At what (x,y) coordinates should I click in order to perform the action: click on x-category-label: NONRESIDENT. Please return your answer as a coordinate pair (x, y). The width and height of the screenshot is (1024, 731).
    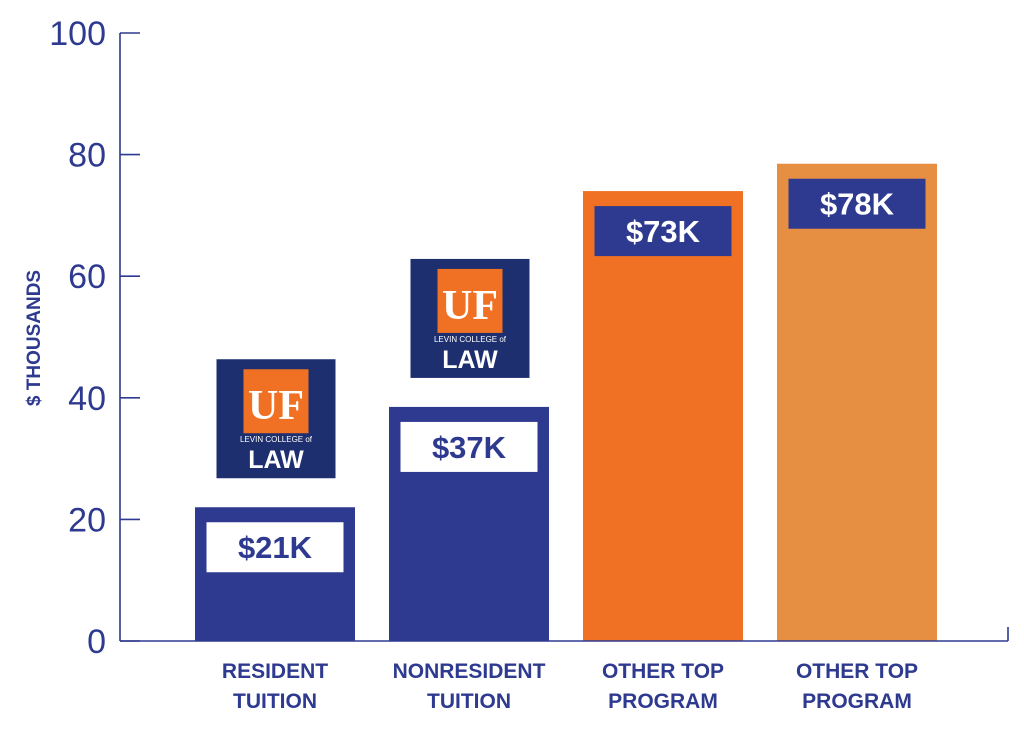
    Looking at the image, I should click on (469, 671).